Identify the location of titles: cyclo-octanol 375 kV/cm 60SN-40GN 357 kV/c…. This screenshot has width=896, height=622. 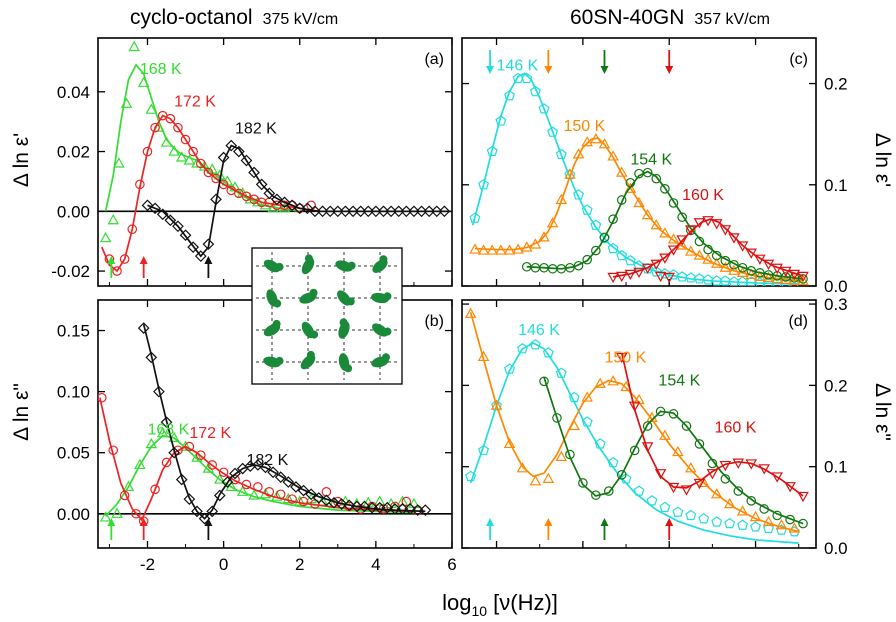
(450, 17).